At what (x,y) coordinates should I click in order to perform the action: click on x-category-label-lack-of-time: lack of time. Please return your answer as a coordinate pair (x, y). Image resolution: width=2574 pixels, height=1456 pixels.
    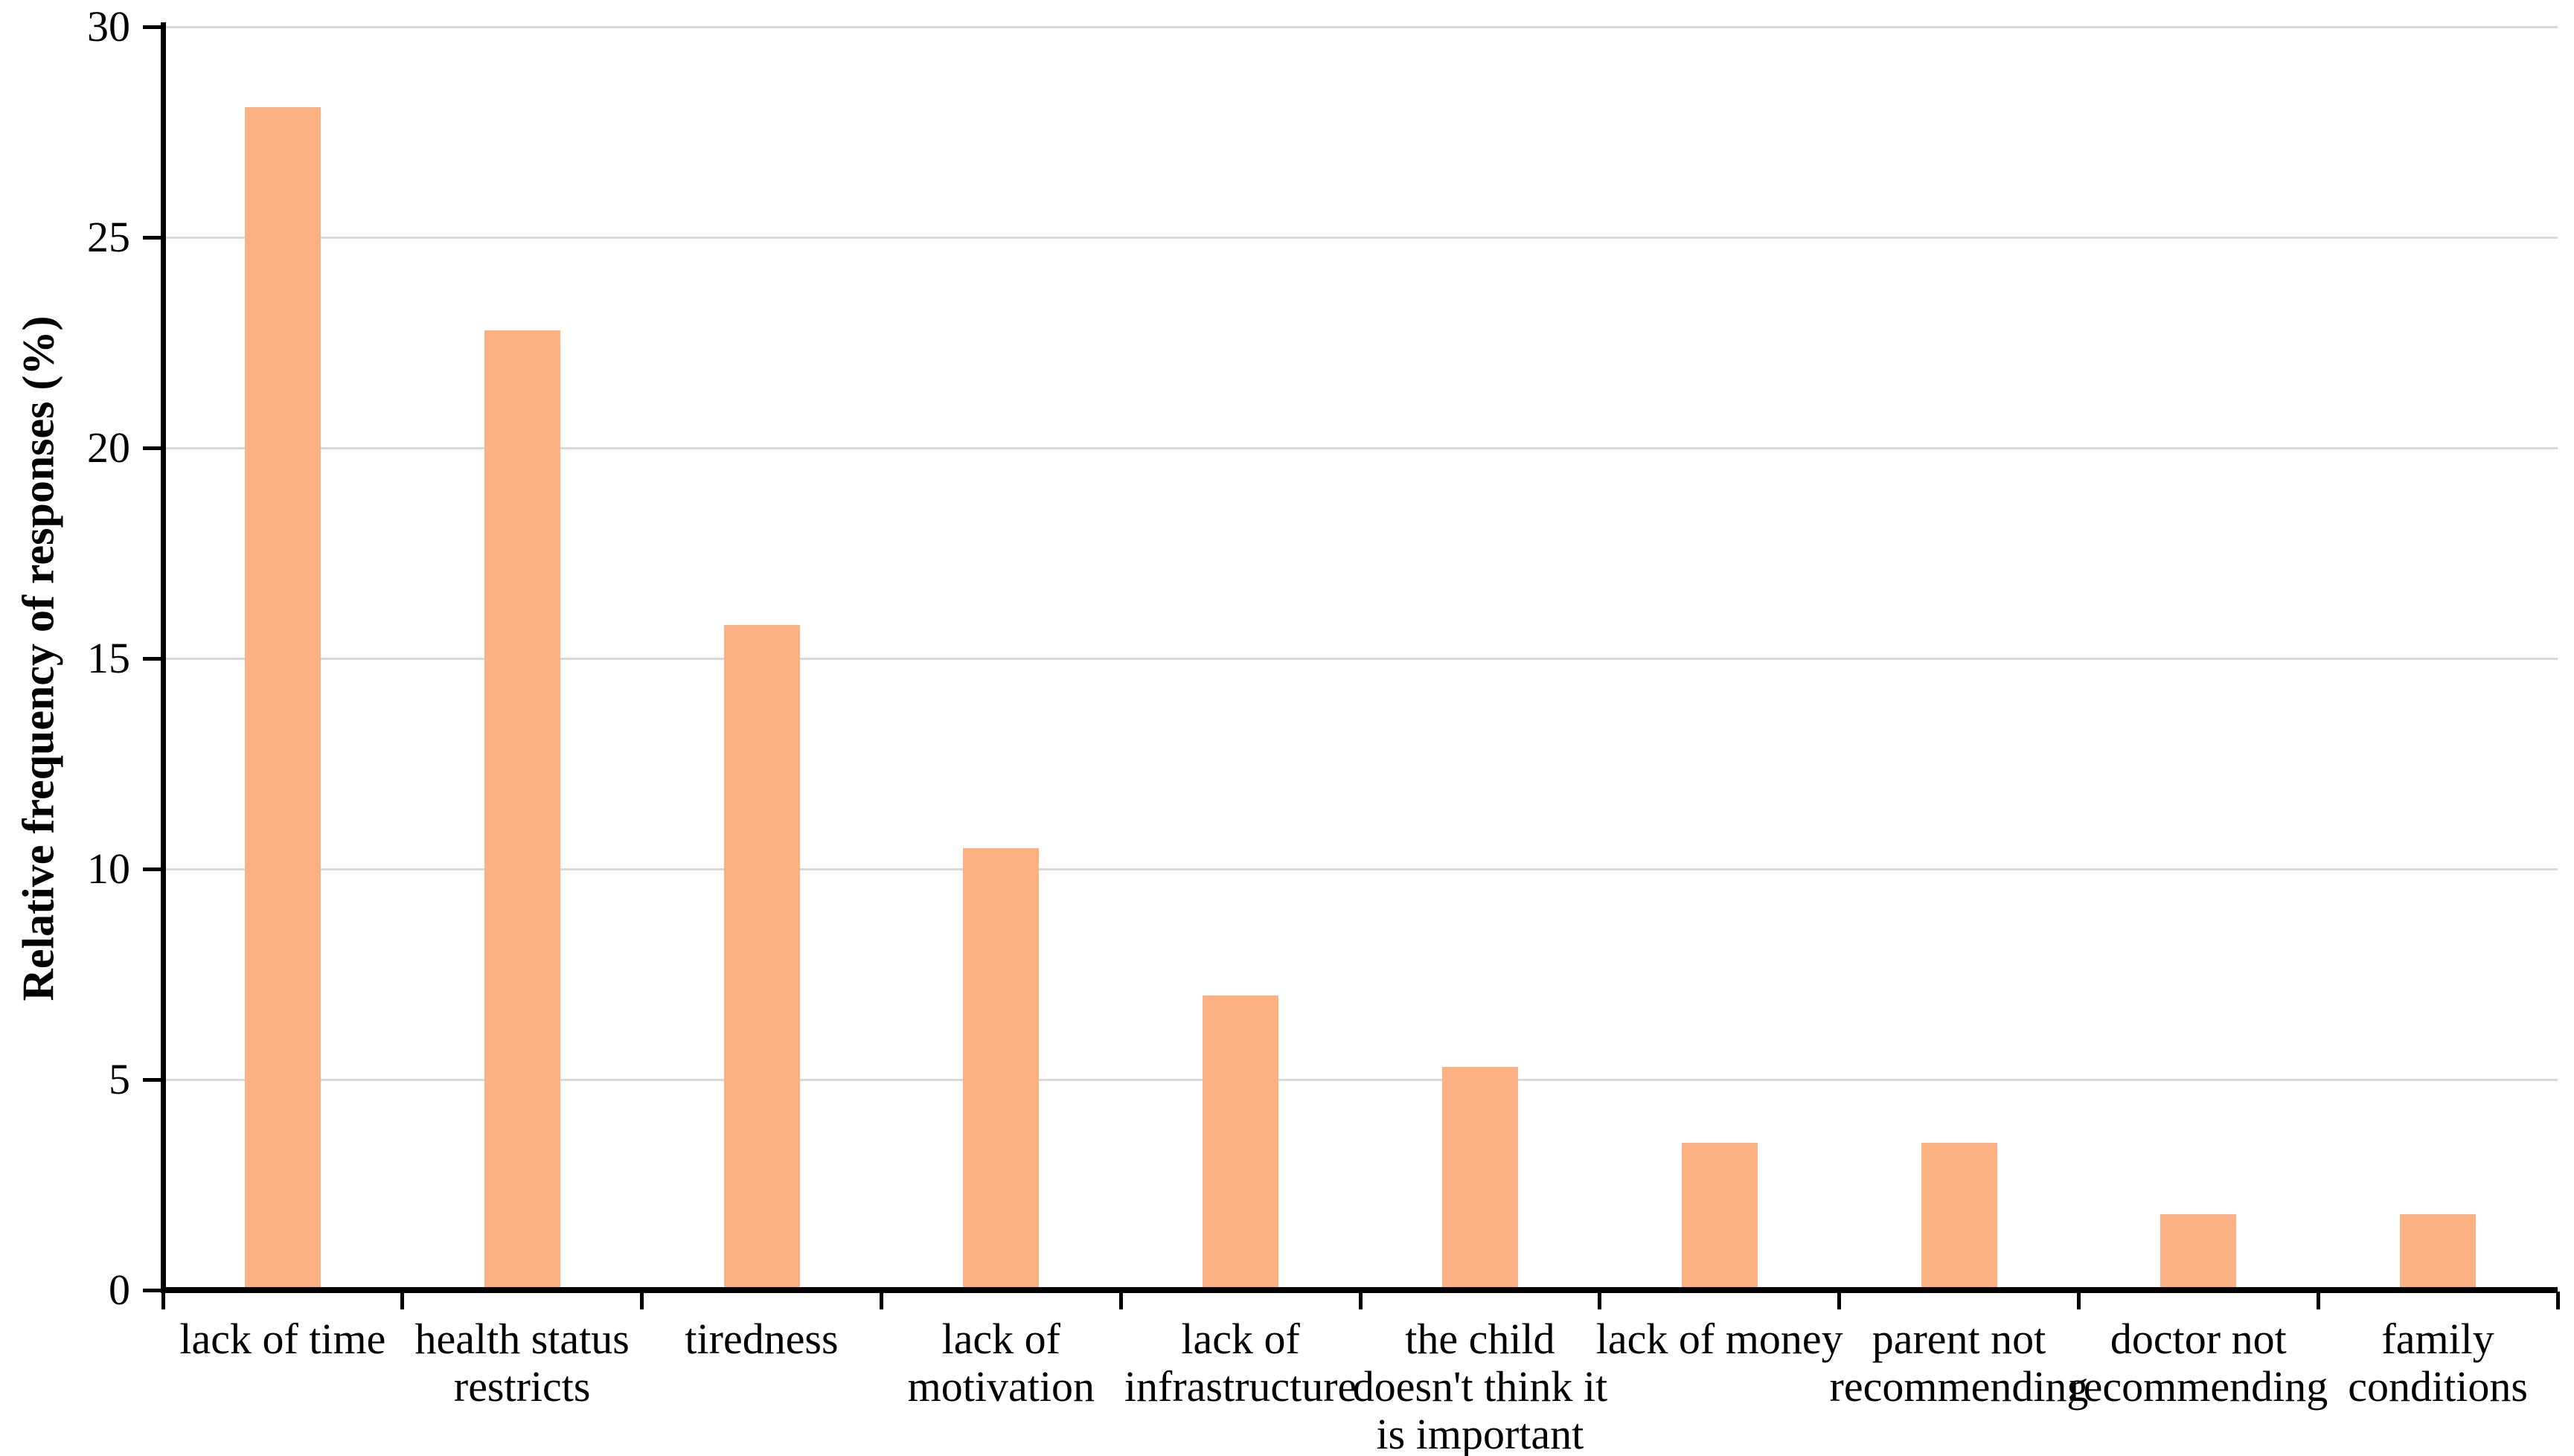
    Looking at the image, I should click on (282, 1339).